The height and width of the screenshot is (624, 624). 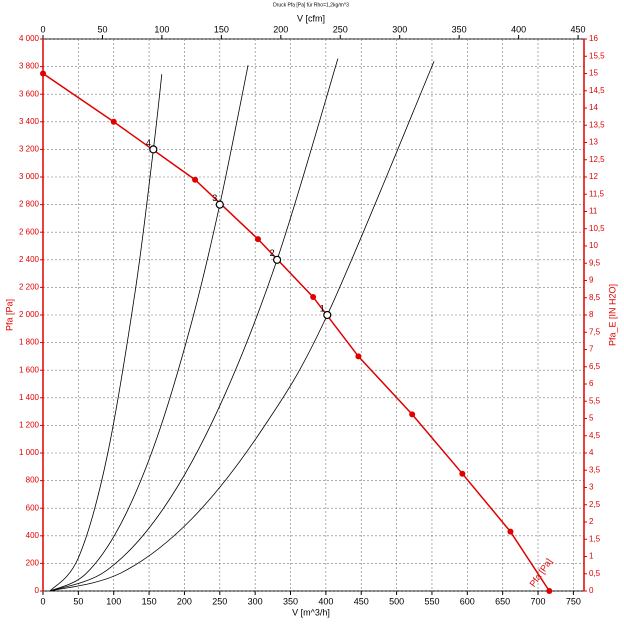 What do you see at coordinates (29, 231) in the screenshot?
I see `y-tick-label: 2 600` at bounding box center [29, 231].